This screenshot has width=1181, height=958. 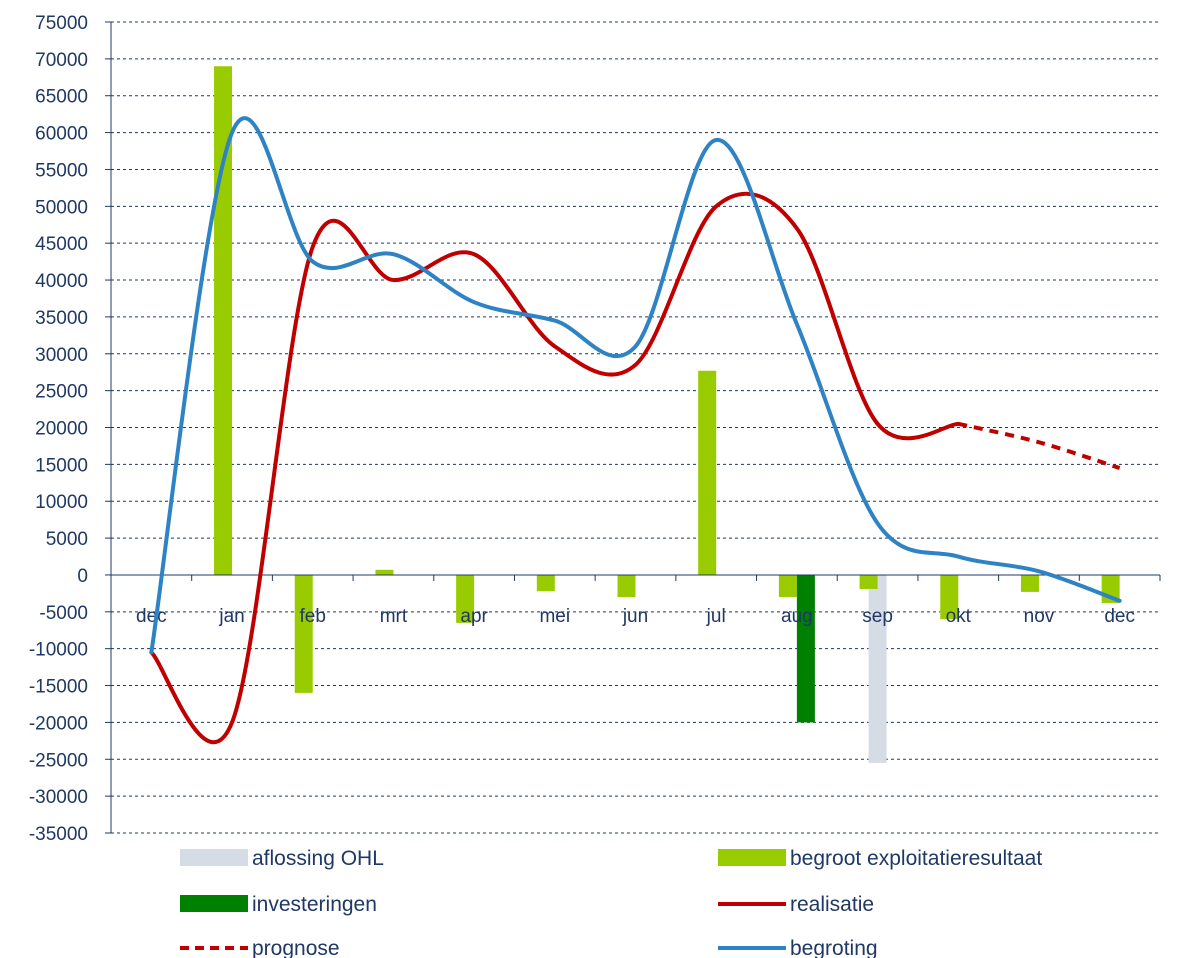 I want to click on y-tick-label: 20000, so click(x=61, y=429).